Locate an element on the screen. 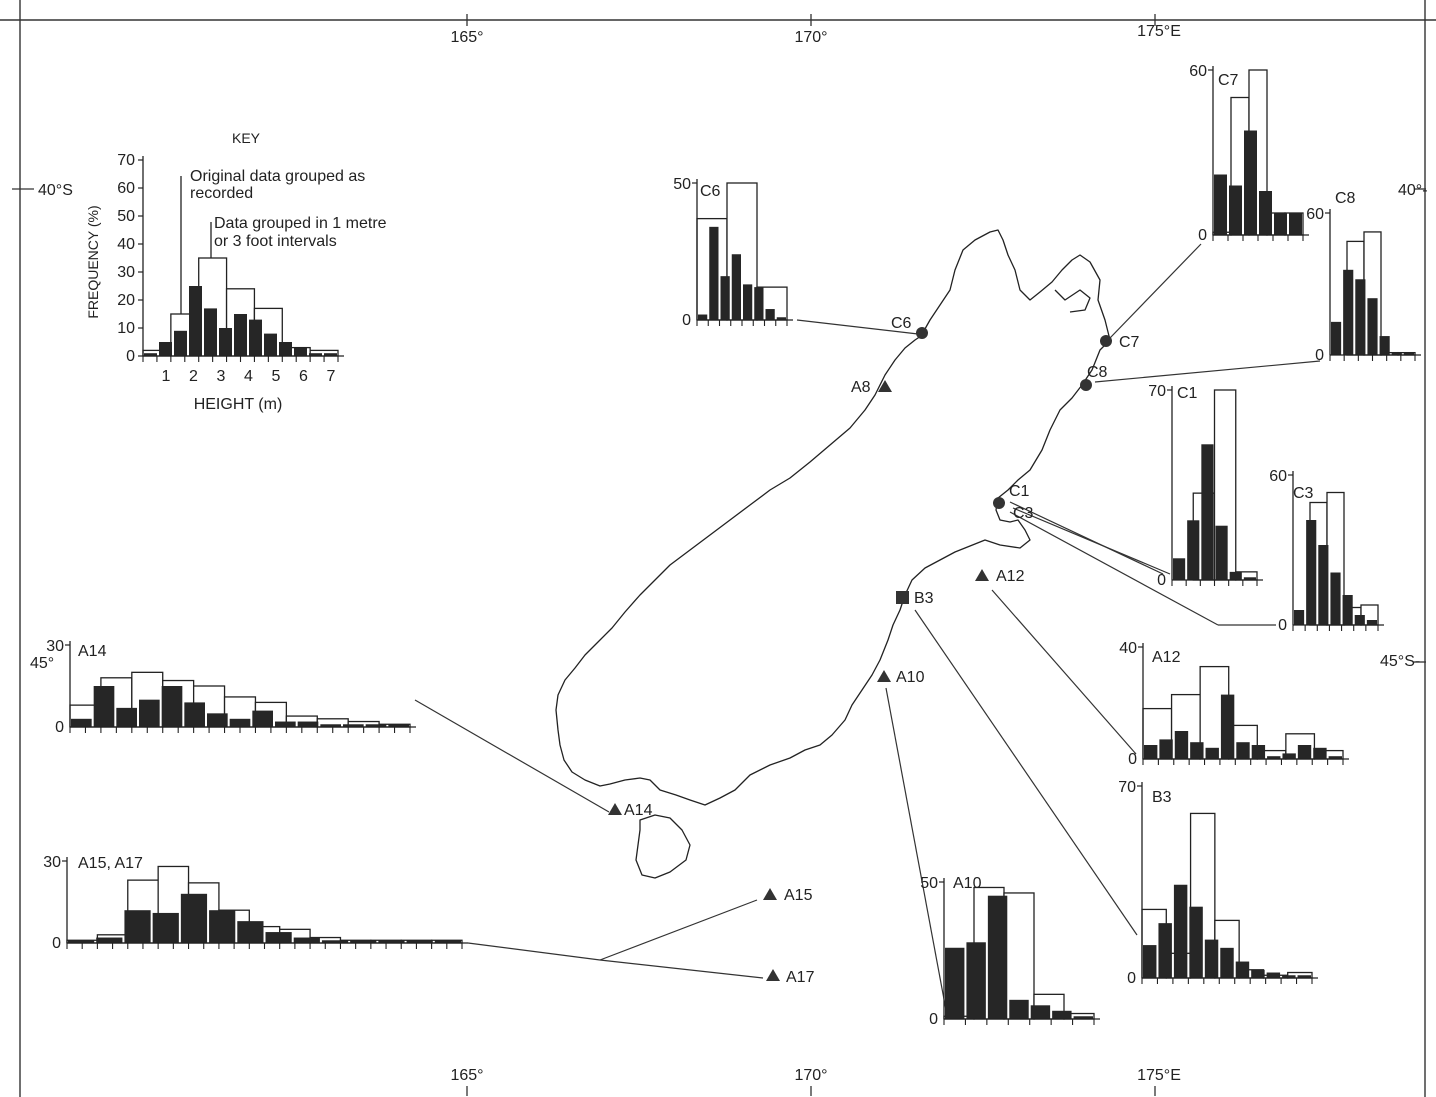 Image resolution: width=1436 pixels, height=1097 pixels. histogram-title: A15, A17 is located at coordinates (110, 863).